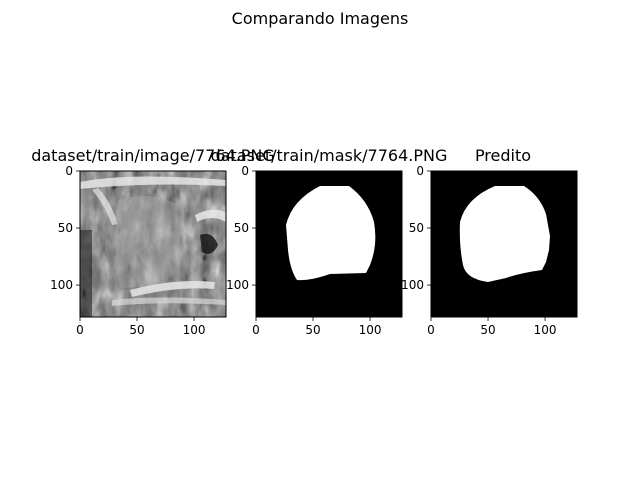 The height and width of the screenshot is (480, 640). I want to click on panel-predicted: Predito 0 50 100 0 50 100, so click(489, 241).